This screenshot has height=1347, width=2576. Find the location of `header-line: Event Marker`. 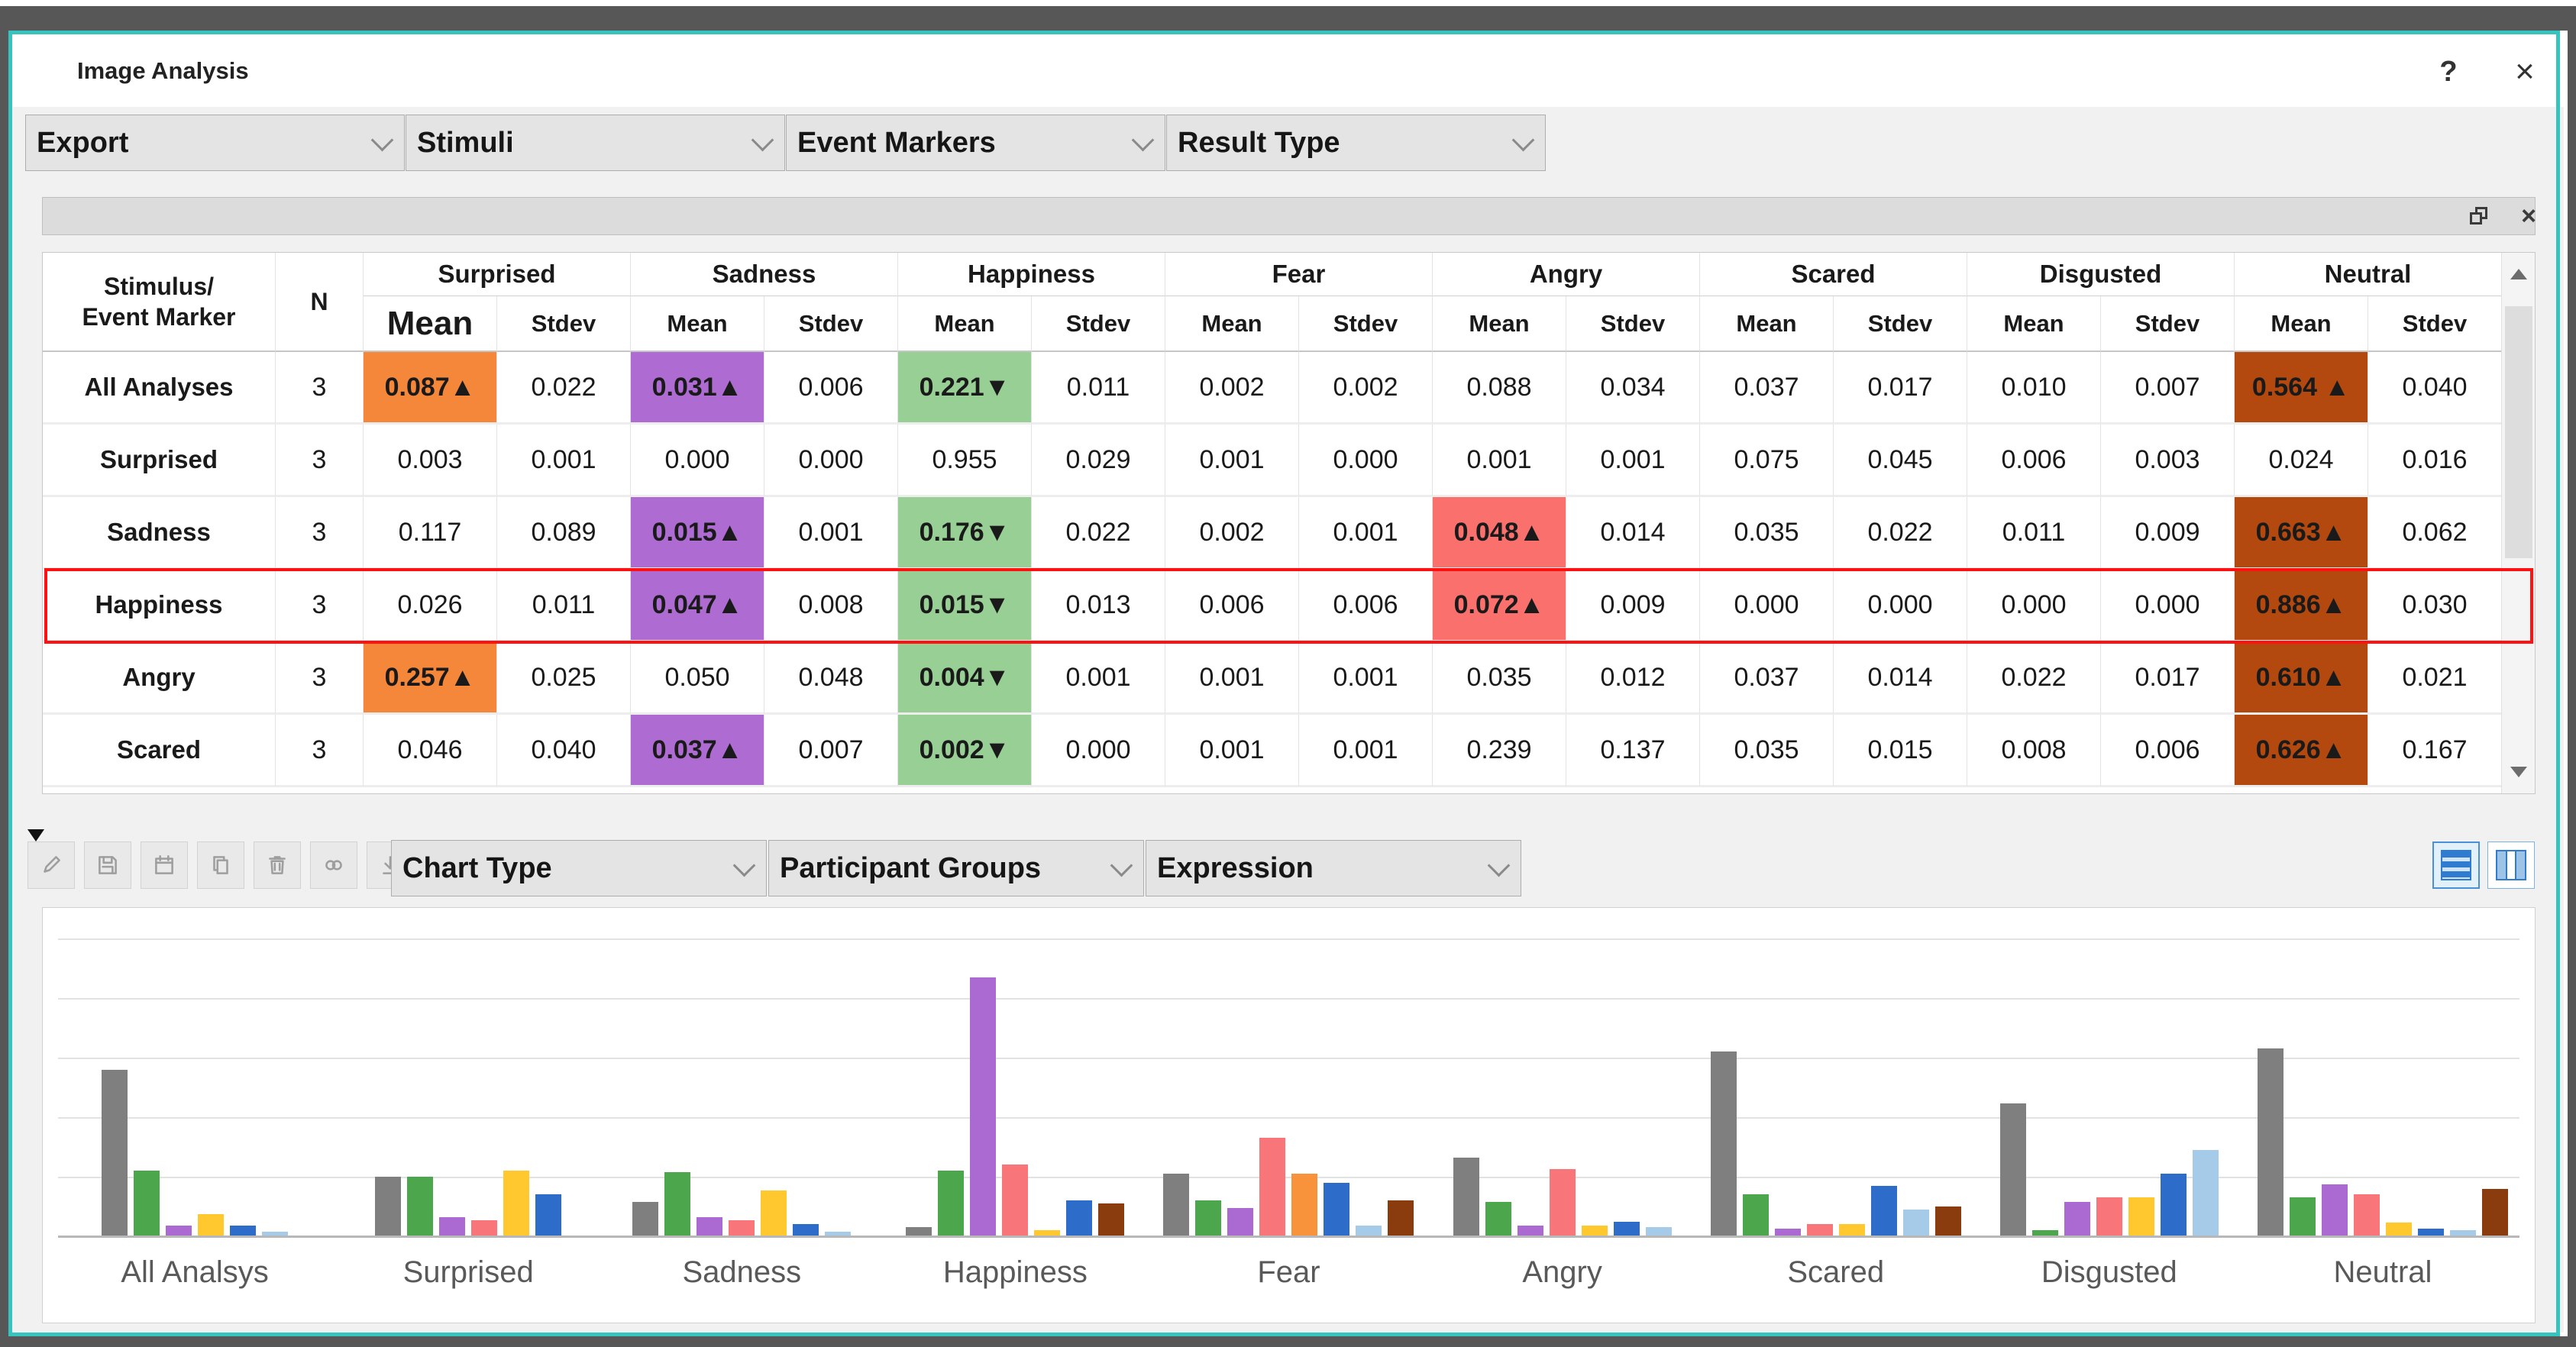

header-line: Event Marker is located at coordinates (159, 317).